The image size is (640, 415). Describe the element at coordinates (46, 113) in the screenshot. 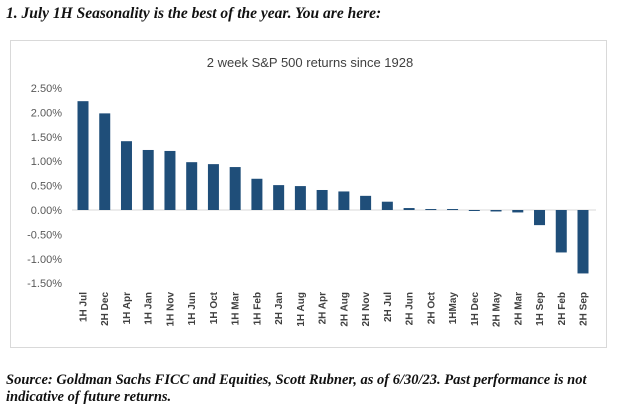

I see `y-tick-label: 2.00%` at that location.